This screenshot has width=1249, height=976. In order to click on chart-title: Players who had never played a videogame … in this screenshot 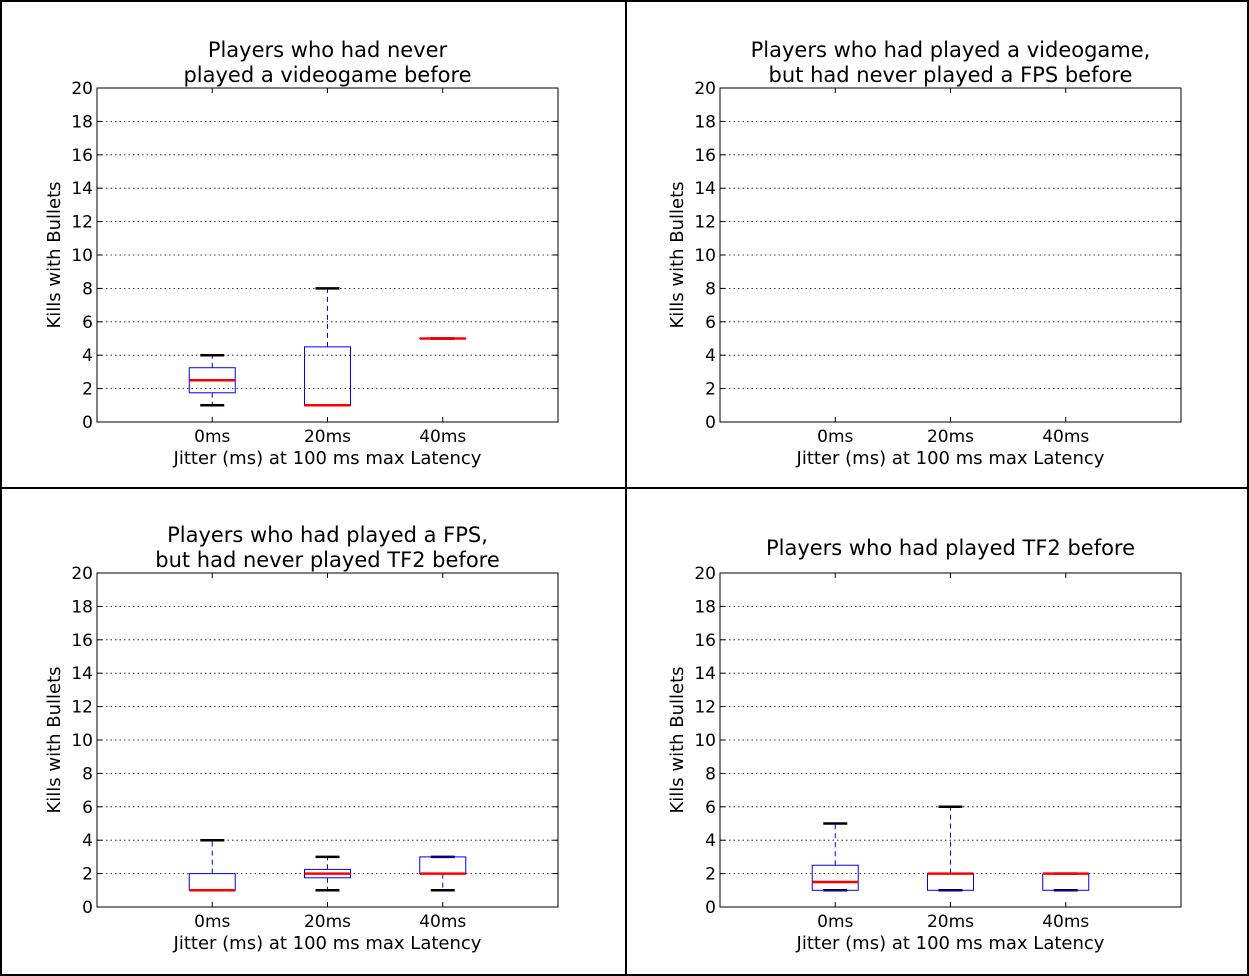, I will do `click(327, 62)`.